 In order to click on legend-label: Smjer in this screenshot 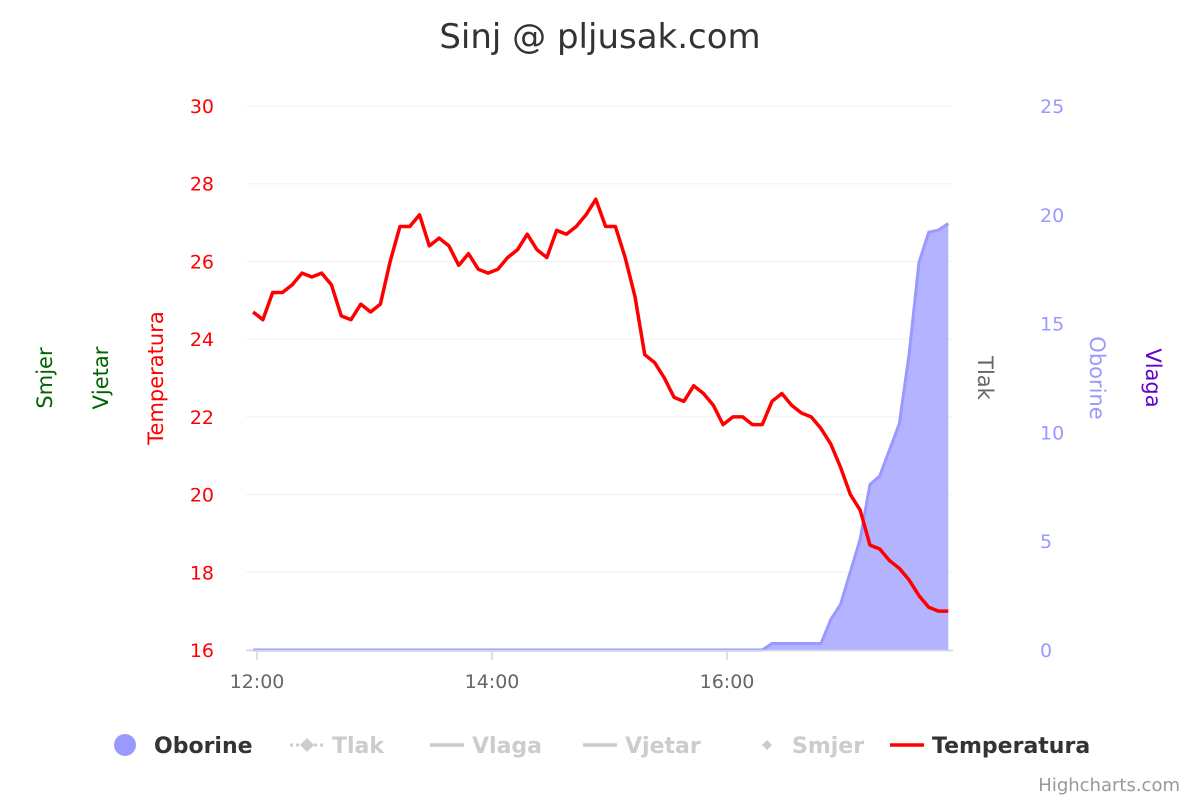, I will do `click(828, 746)`.